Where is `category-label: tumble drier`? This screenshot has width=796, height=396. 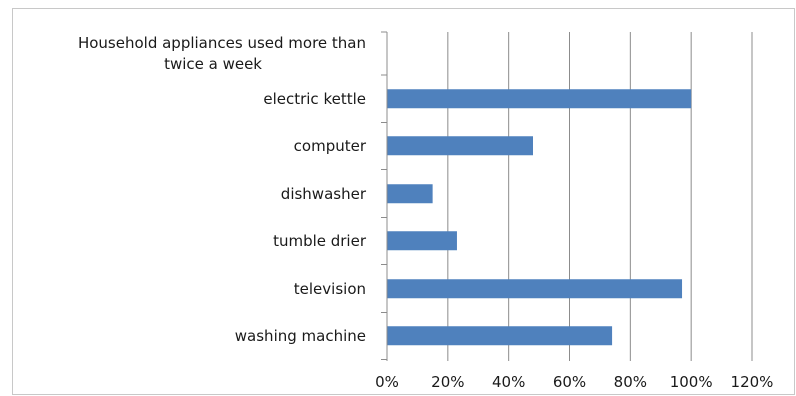 category-label: tumble drier is located at coordinates (320, 241).